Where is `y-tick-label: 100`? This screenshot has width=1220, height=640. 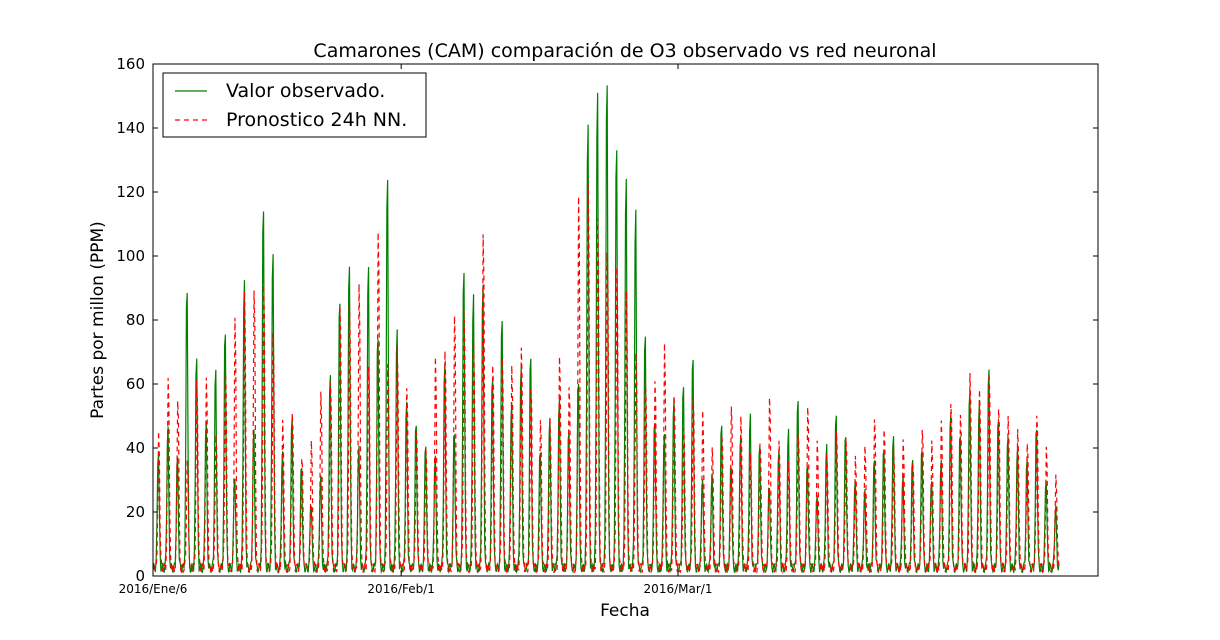 y-tick-label: 100 is located at coordinates (130, 256).